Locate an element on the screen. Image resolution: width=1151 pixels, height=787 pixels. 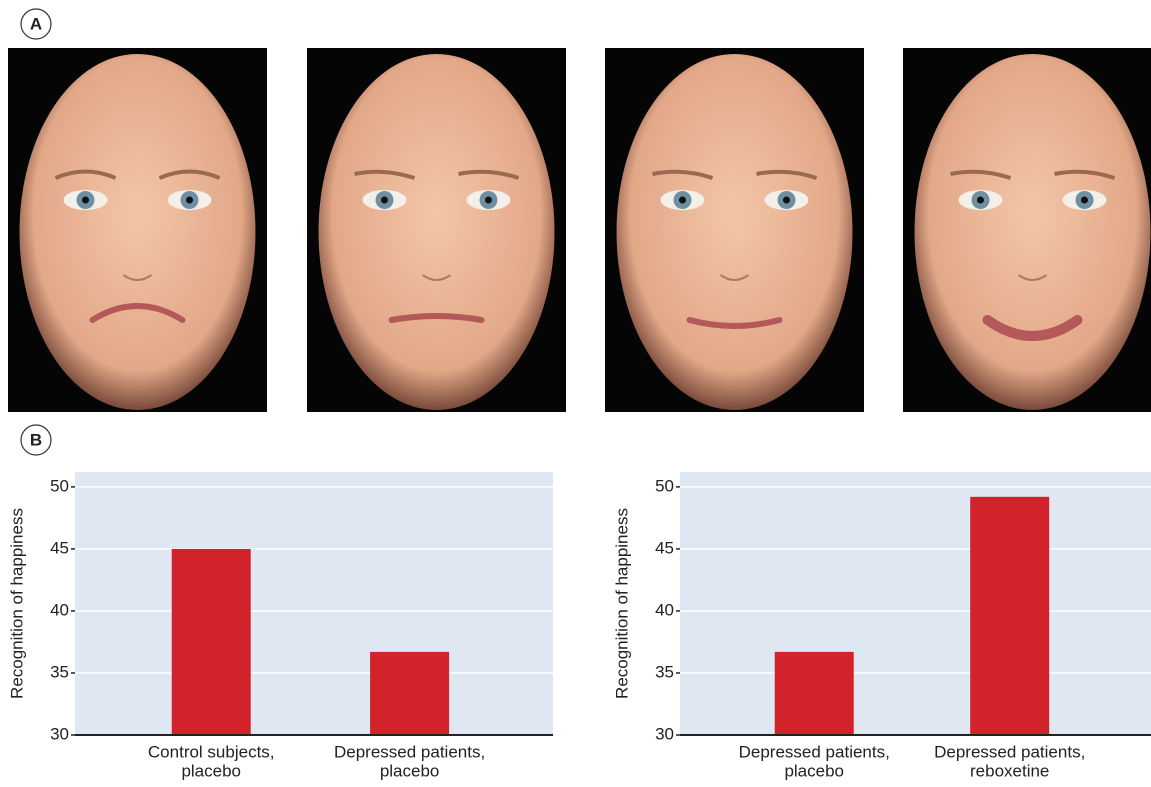
x-tick-label: Control subjects, is located at coordinates (211, 751).